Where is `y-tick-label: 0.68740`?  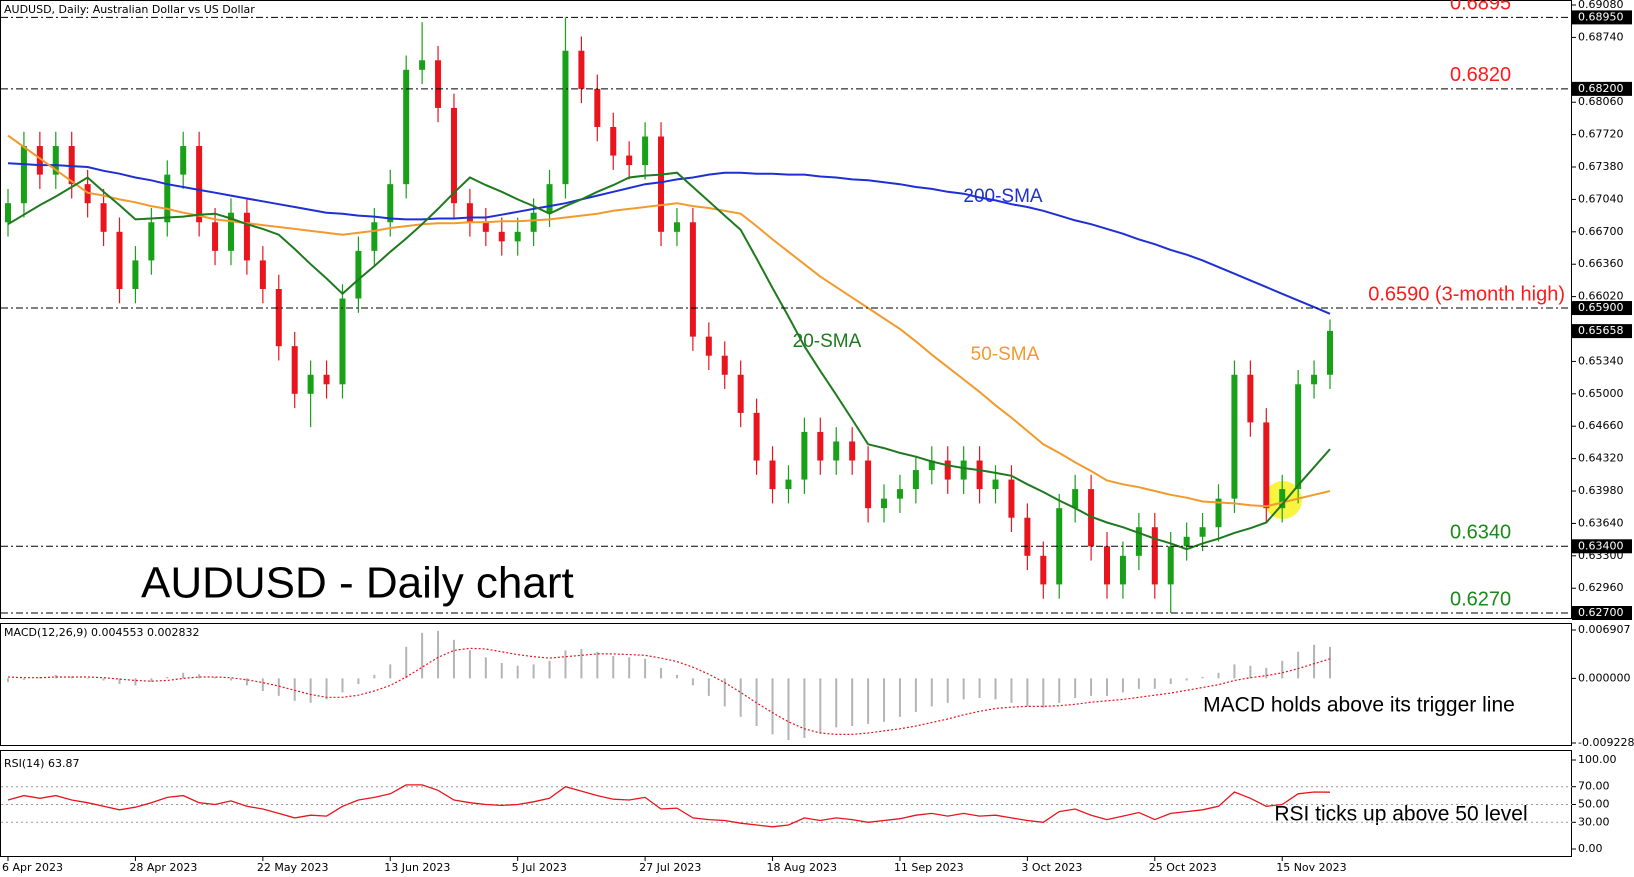
y-tick-label: 0.68740 is located at coordinates (1601, 36).